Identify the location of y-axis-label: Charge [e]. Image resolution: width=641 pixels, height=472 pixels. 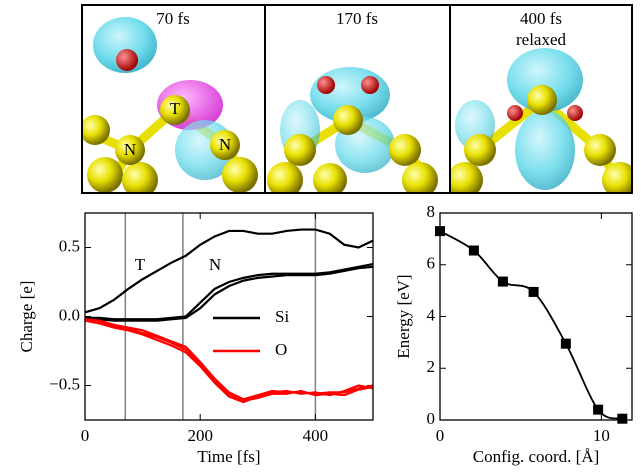
(26, 317).